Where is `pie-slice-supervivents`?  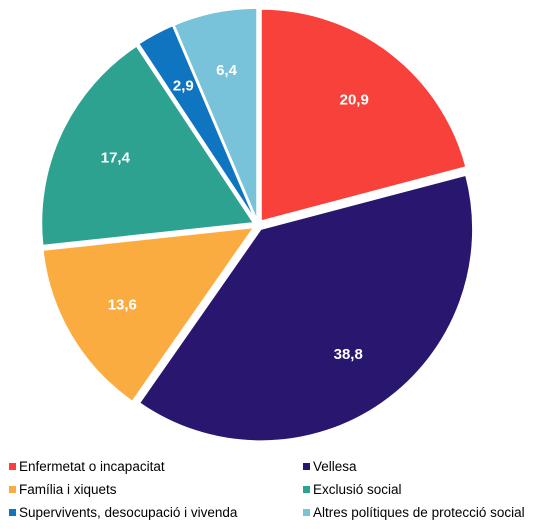 pie-slice-supervivents is located at coordinates (197, 123).